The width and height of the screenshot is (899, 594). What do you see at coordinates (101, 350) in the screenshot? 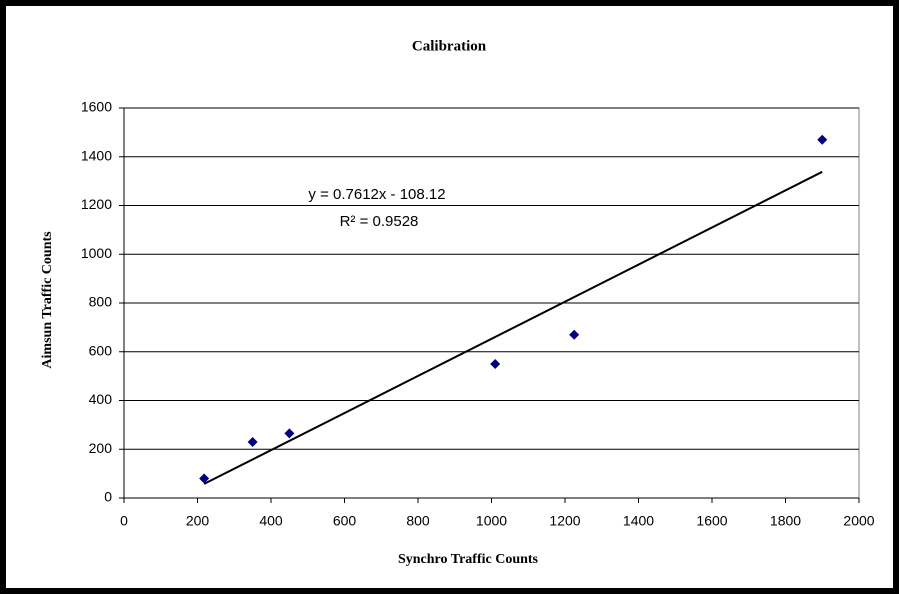
I see `y-tick-label: 600` at bounding box center [101, 350].